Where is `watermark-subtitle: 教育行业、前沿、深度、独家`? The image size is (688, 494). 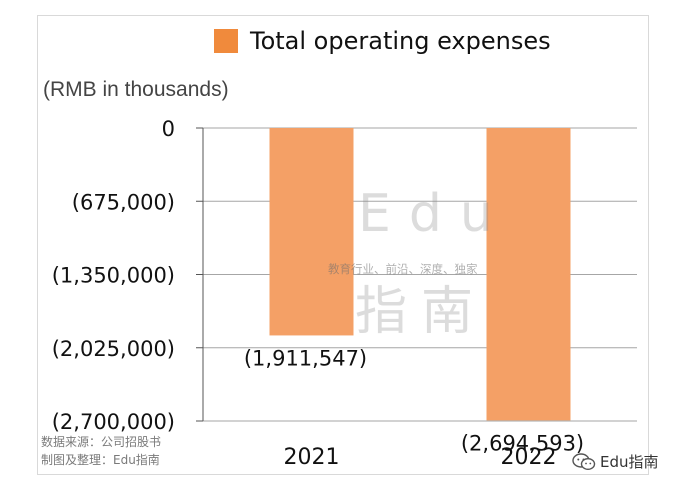 watermark-subtitle: 教育行业、前沿、深度、独家 is located at coordinates (403, 269).